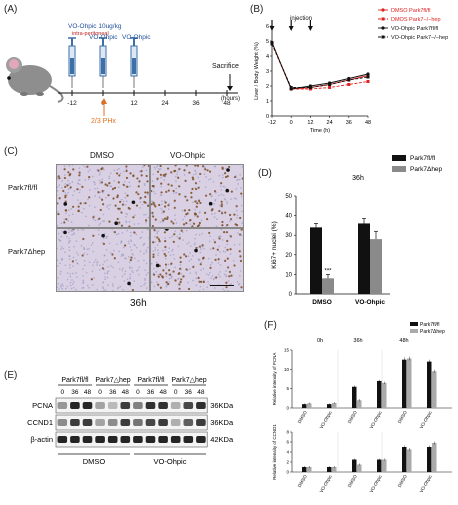 The image size is (458, 505). I want to click on data-point, so click(272, 44).